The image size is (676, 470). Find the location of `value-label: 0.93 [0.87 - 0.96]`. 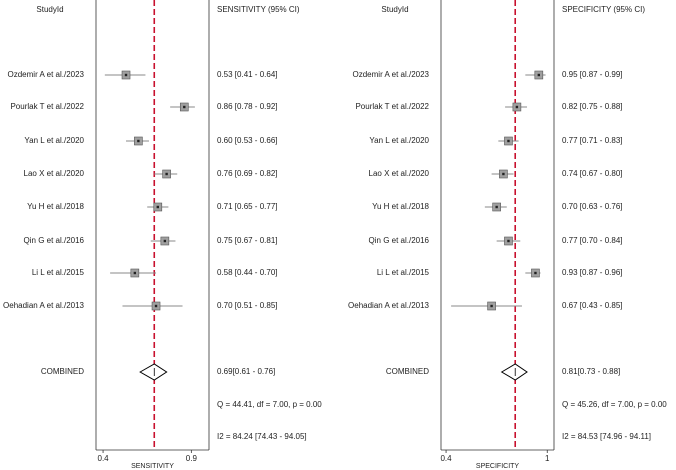

value-label: 0.93 [0.87 - 0.96] is located at coordinates (592, 272).